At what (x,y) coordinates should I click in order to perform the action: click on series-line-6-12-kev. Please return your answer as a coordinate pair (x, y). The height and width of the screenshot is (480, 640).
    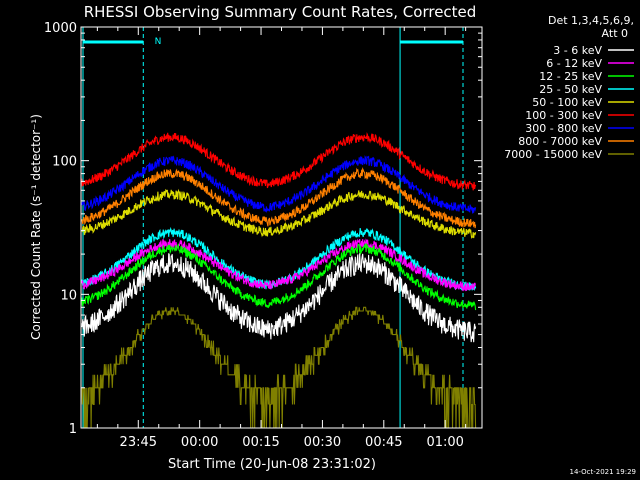
    Looking at the image, I should click on (279, 265).